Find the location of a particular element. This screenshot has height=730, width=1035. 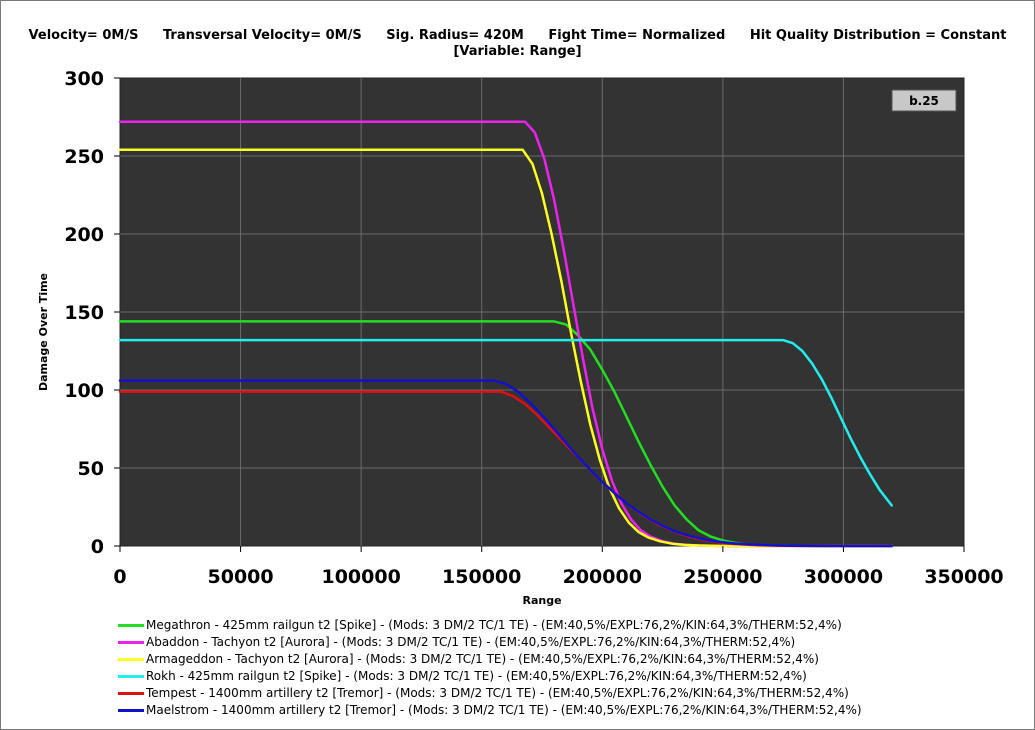

y-tick-label: 200 is located at coordinates (84, 235).